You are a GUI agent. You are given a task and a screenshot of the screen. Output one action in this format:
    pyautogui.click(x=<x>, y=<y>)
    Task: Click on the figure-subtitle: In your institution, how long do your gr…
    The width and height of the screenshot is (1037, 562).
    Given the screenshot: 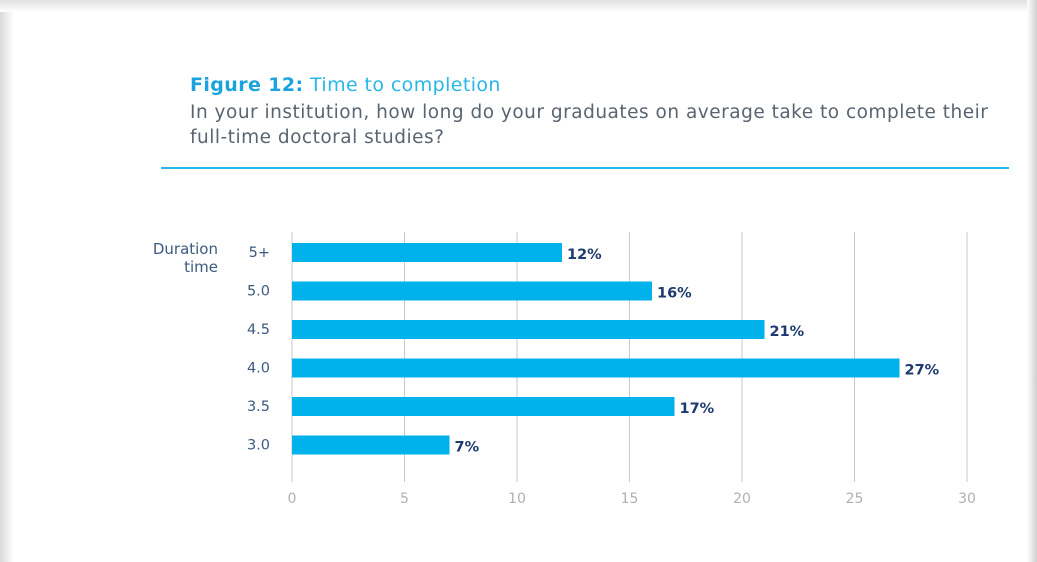 What is the action you would take?
    pyautogui.click(x=589, y=125)
    